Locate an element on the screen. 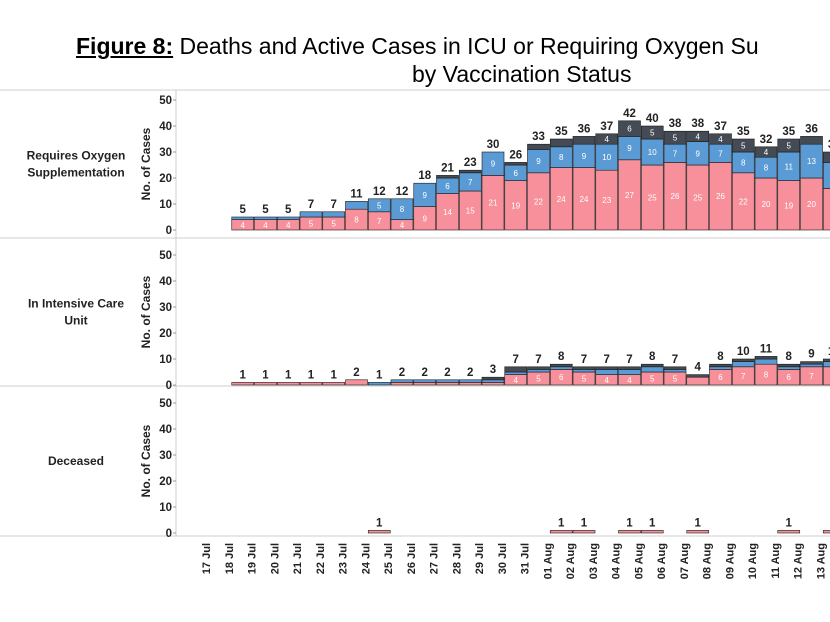 The image size is (830, 622). x-tick-label: 20 Jul is located at coordinates (275, 558).